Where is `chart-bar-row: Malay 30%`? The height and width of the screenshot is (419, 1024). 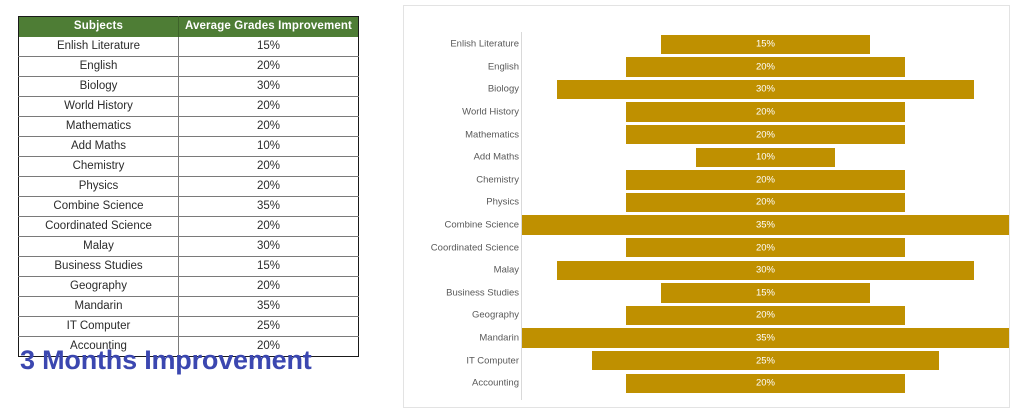 chart-bar-row: Malay 30% is located at coordinates (706, 270).